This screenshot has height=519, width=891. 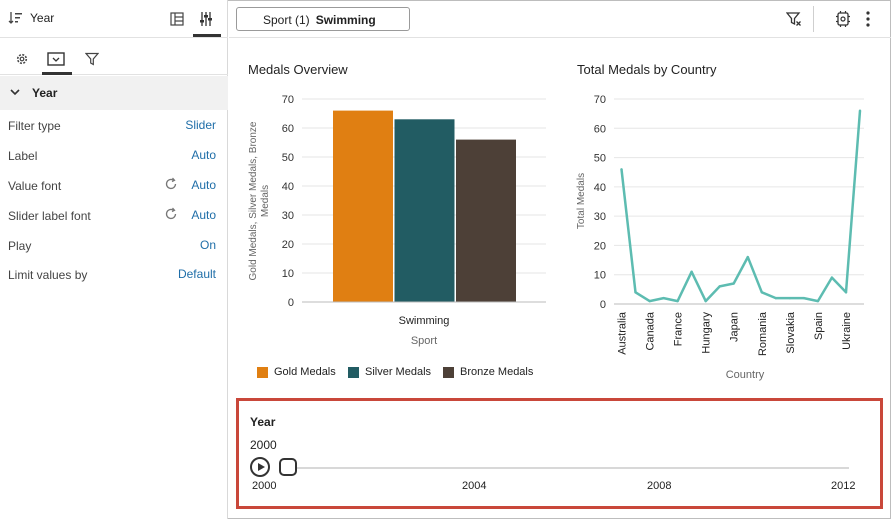 What do you see at coordinates (286, 20) in the screenshot?
I see `filter-chip-label: Sport (1)` at bounding box center [286, 20].